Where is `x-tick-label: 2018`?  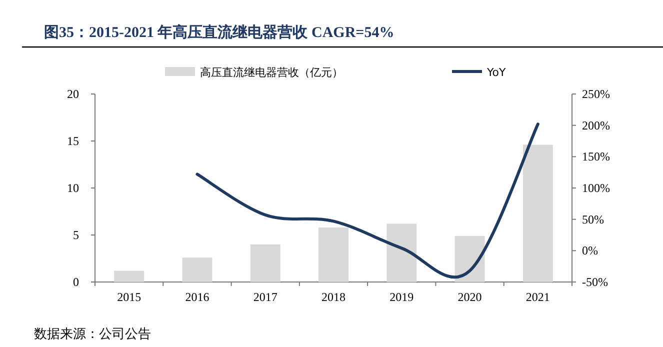
x-tick-label: 2018 is located at coordinates (334, 297).